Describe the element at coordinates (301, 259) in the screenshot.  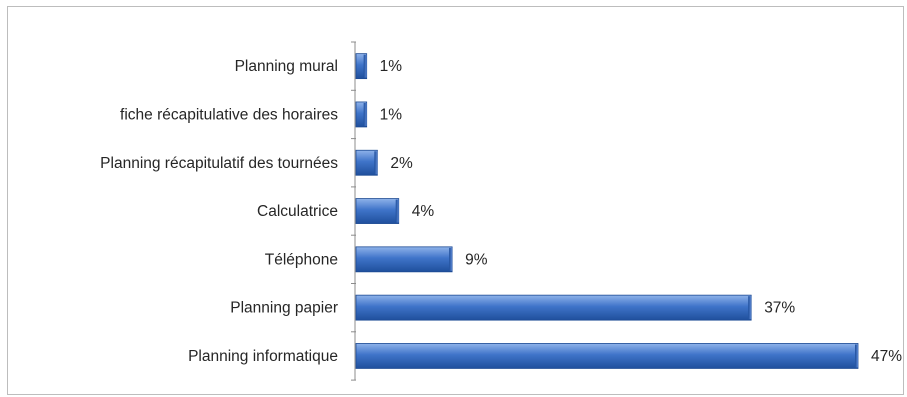
I see `category-label: Téléphone` at that location.